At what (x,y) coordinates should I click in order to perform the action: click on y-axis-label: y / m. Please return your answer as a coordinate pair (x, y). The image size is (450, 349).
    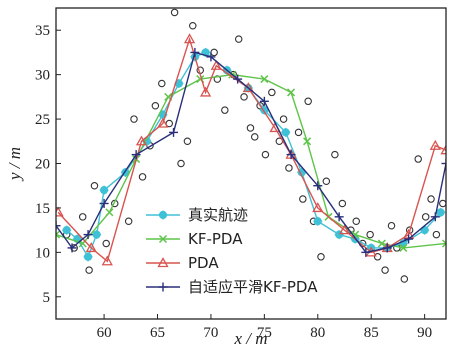
    Looking at the image, I should click on (14, 164).